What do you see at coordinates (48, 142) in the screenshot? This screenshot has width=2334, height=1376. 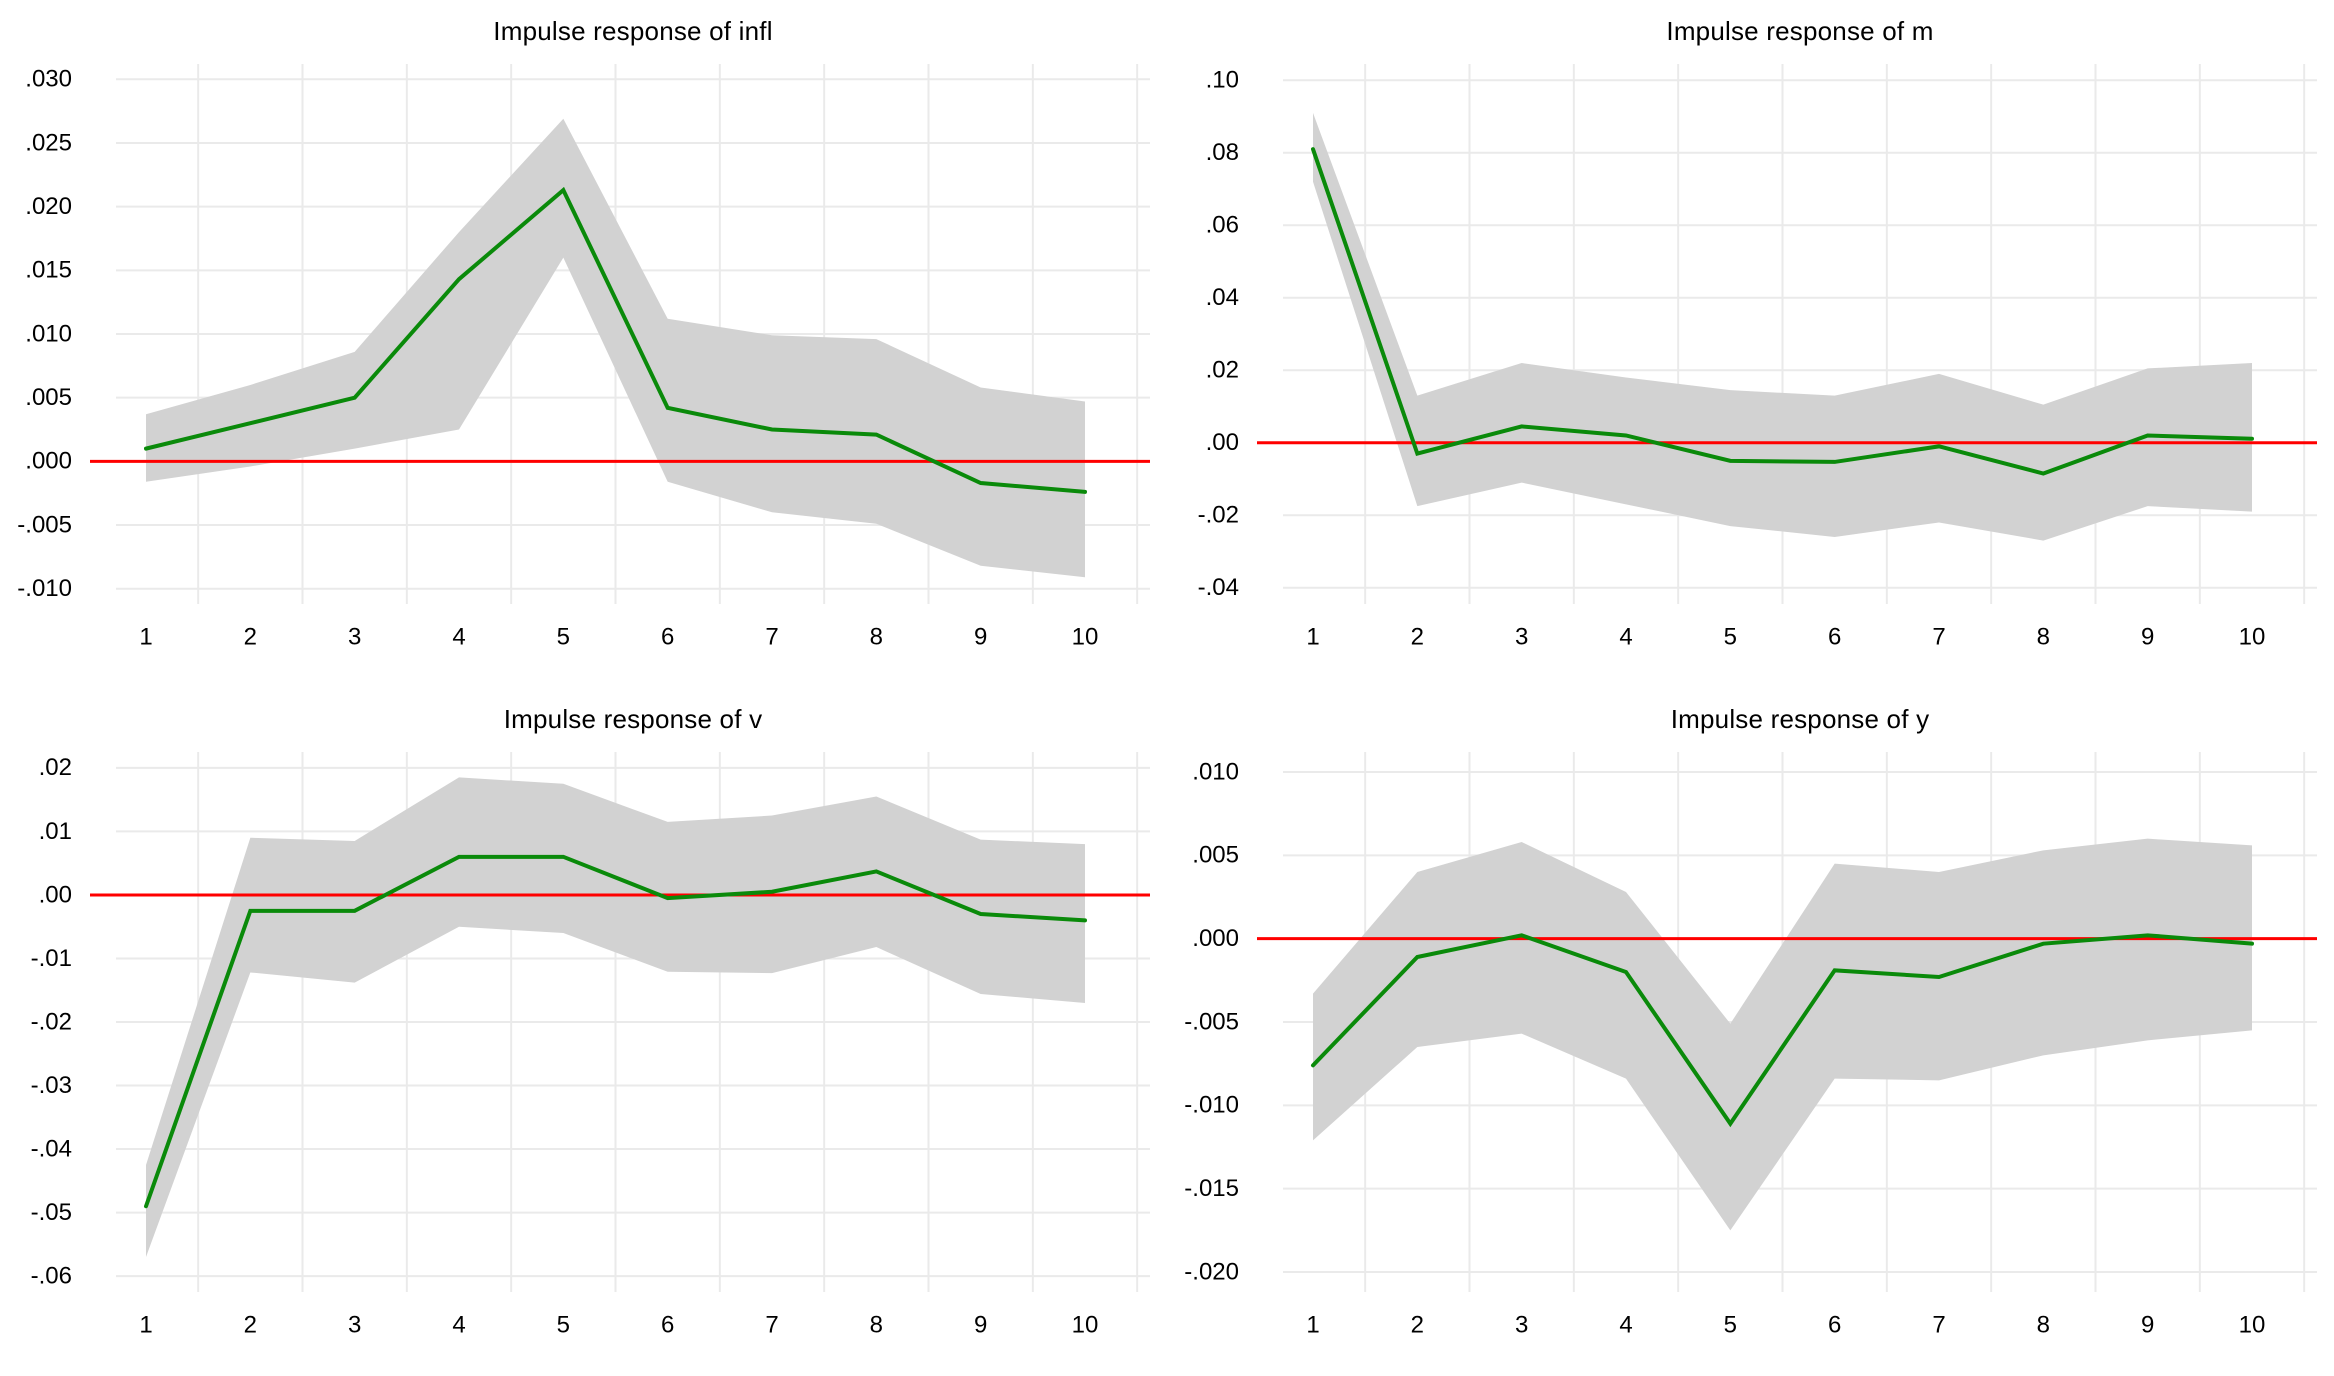 I see `y-tick-label: .025` at bounding box center [48, 142].